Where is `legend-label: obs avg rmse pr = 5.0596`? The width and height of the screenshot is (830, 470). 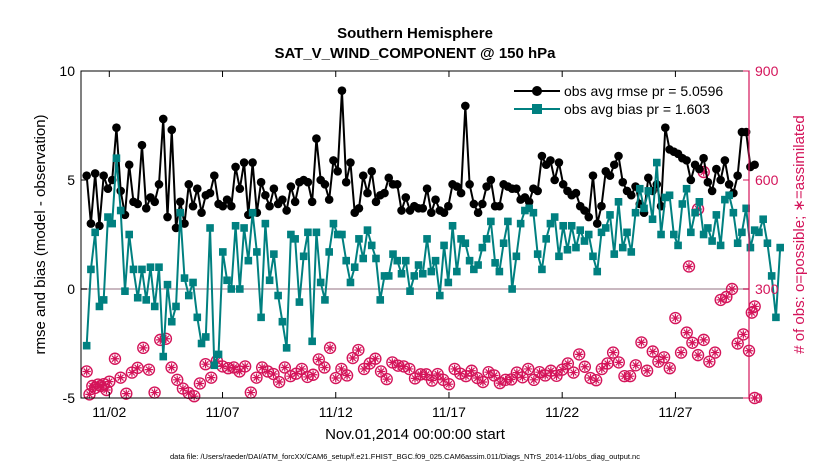
legend-label: obs avg rmse pr = 5.0596 is located at coordinates (643, 91).